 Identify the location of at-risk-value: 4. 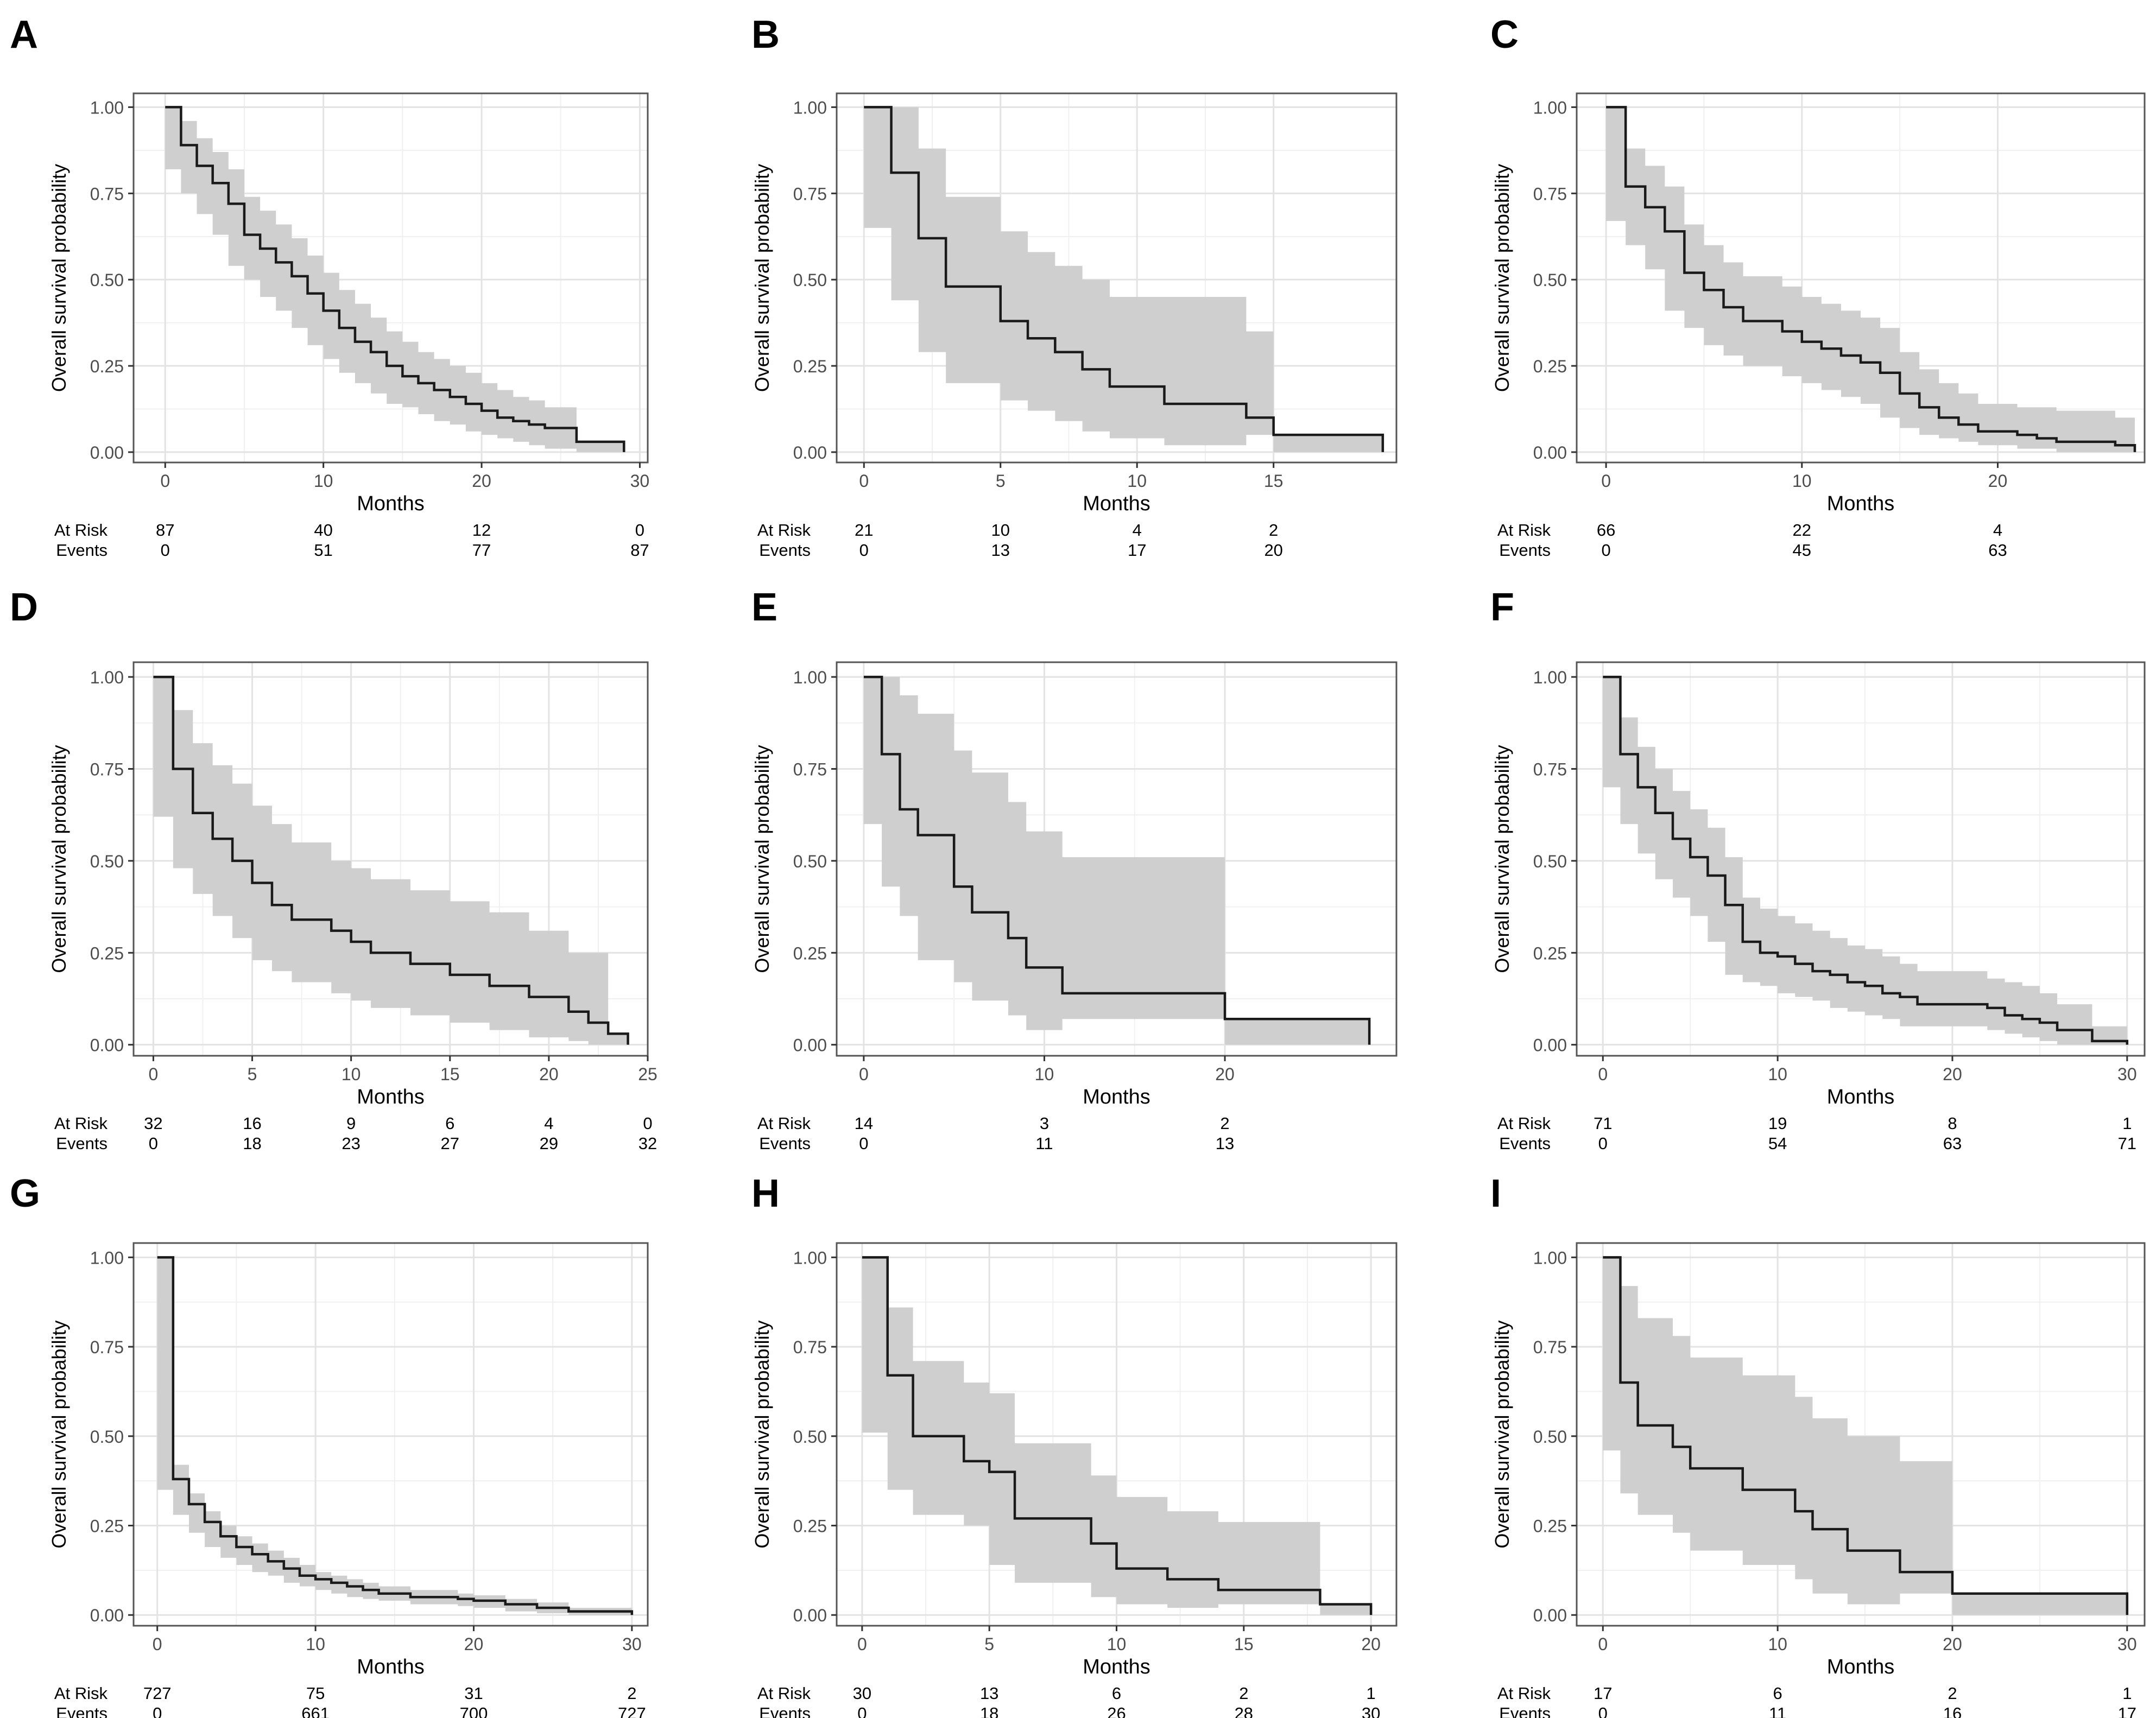
(1137, 530).